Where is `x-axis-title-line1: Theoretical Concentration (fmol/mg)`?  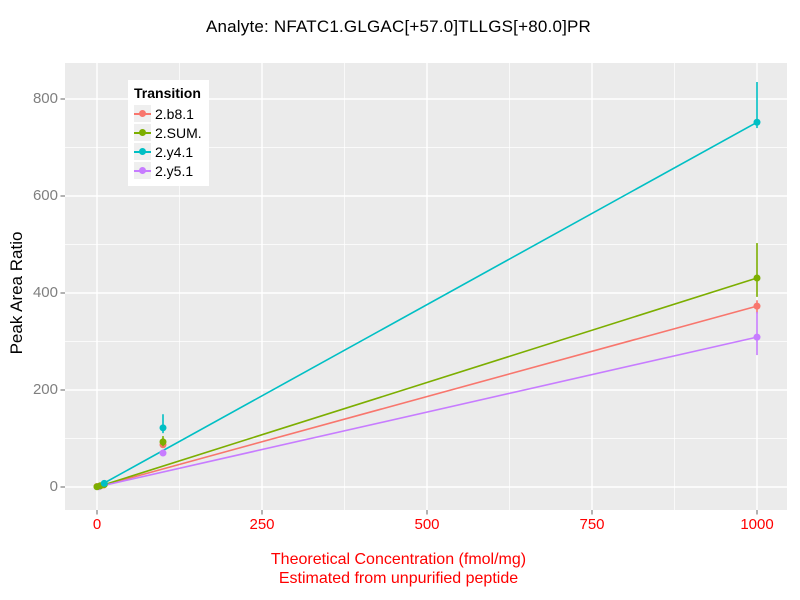
x-axis-title-line1: Theoretical Concentration (fmol/mg) is located at coordinates (398, 559).